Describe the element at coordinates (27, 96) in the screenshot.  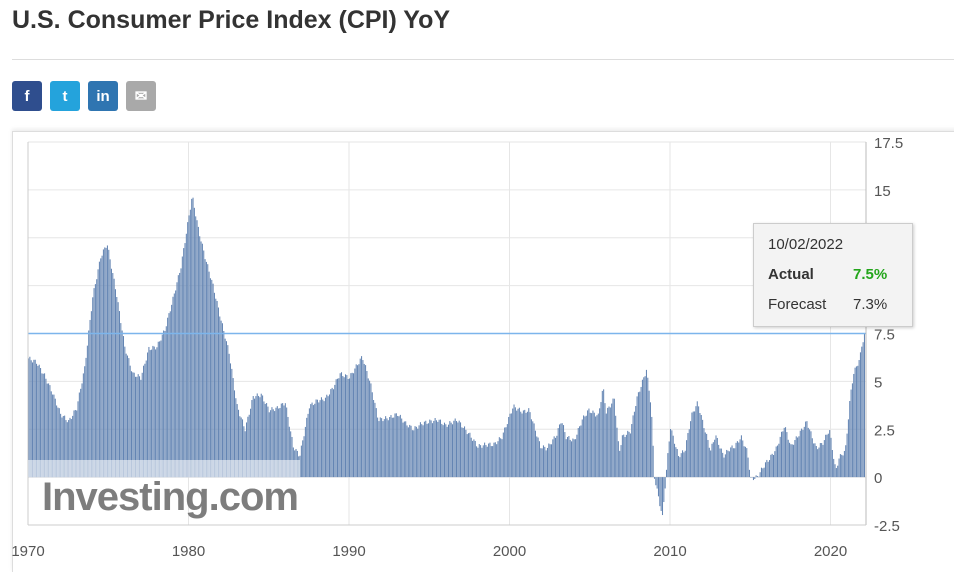
I see `facebook-share-button: f` at that location.